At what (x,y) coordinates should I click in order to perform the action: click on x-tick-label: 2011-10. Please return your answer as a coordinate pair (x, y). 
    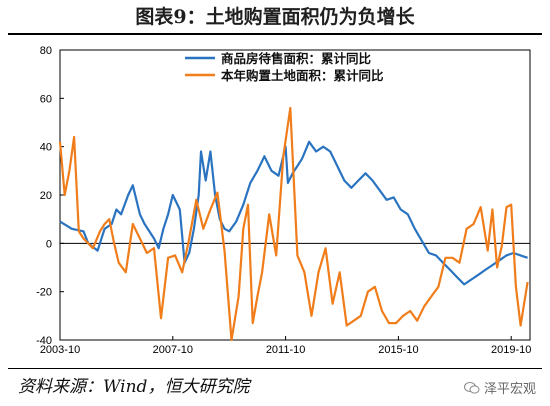
    Looking at the image, I should click on (286, 350).